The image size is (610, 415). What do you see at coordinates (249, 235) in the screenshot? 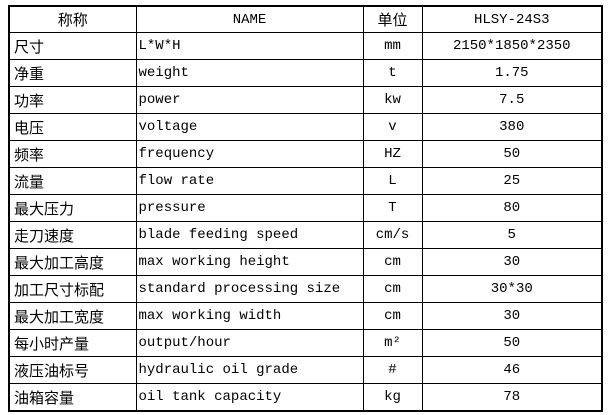
I see `row-en-label: blade feeding speed` at bounding box center [249, 235].